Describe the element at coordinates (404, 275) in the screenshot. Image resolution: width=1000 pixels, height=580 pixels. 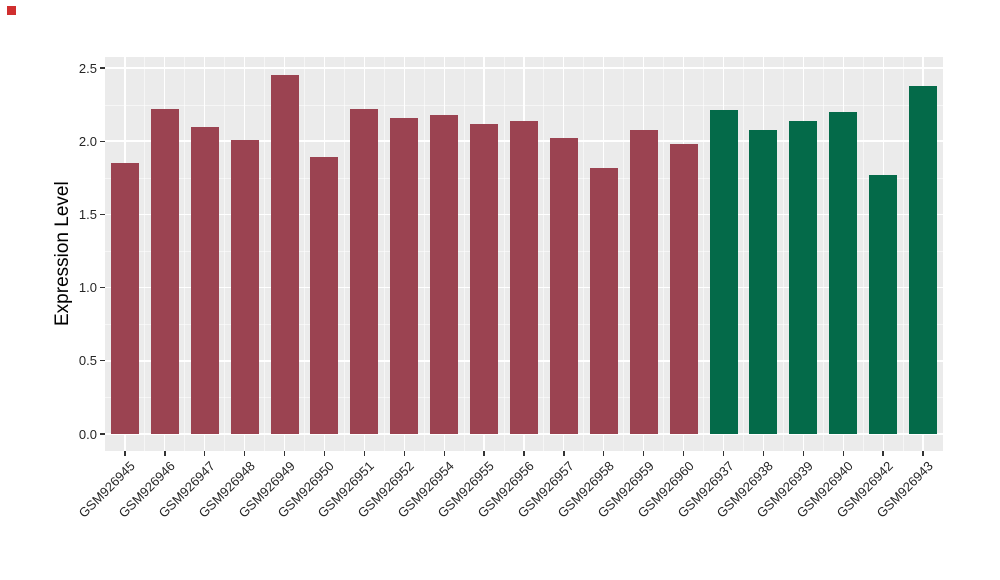
I see `bar-GSM926952` at that location.